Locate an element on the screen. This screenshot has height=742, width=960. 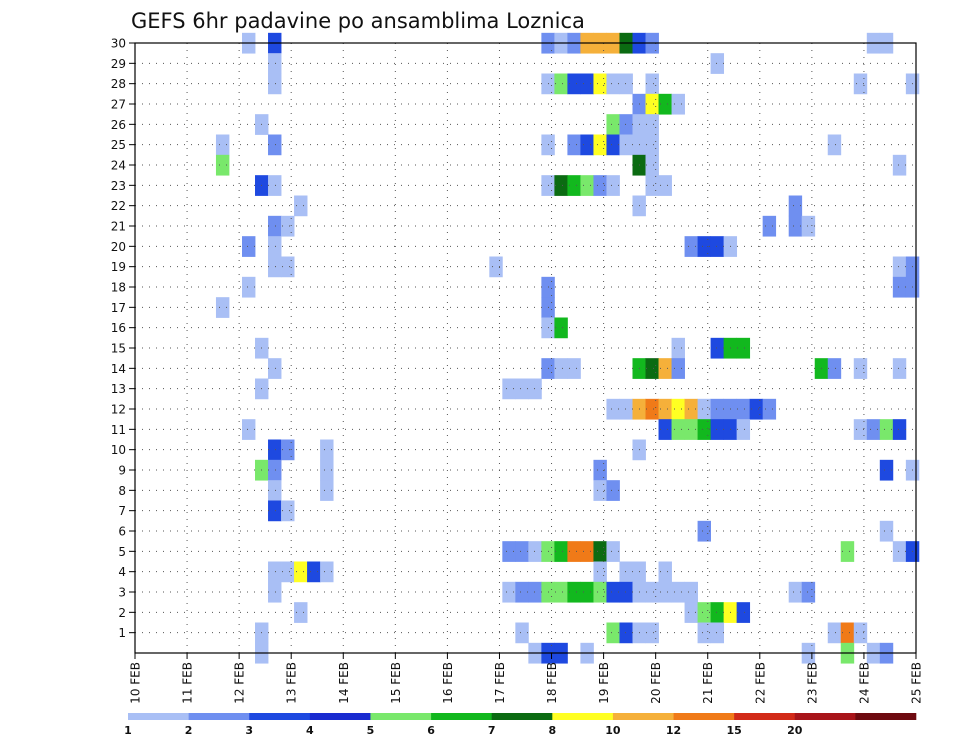
colorbar-label: 15 is located at coordinates (733, 730).